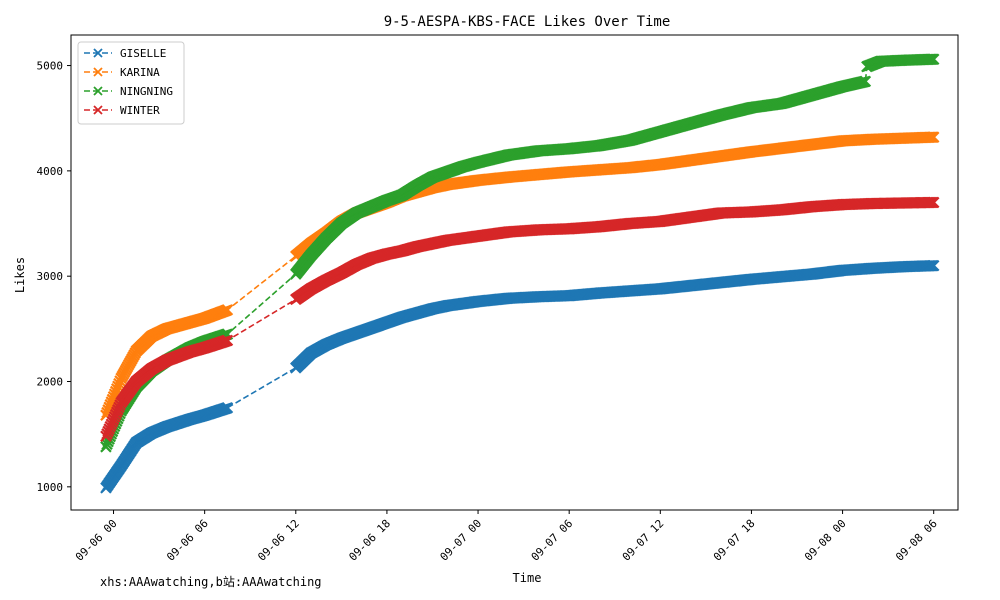 This screenshot has width=1000, height=600. What do you see at coordinates (369, 540) in the screenshot?
I see `x-tick-label: 09-06 18` at bounding box center [369, 540].